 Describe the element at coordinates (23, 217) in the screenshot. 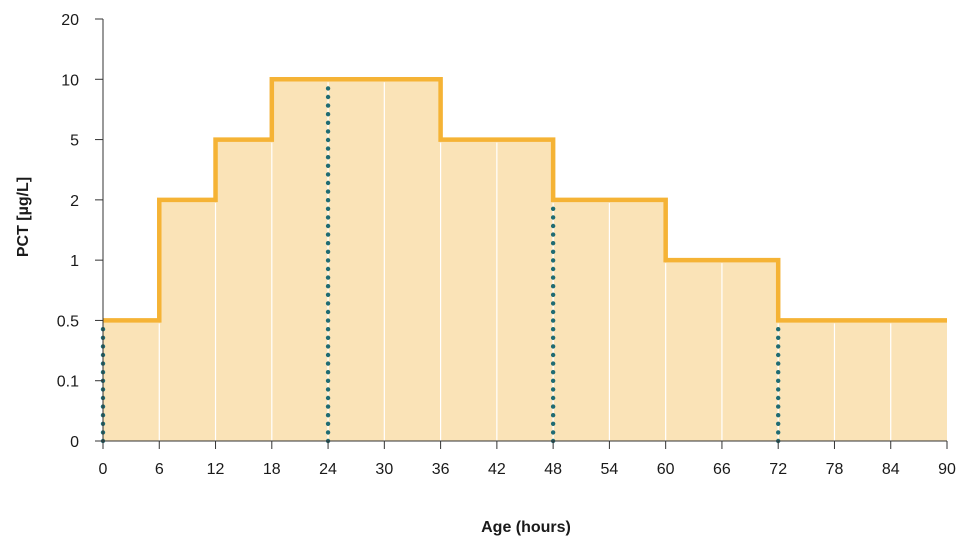

I see `y-axis-title: PCT [µg/L]` at that location.